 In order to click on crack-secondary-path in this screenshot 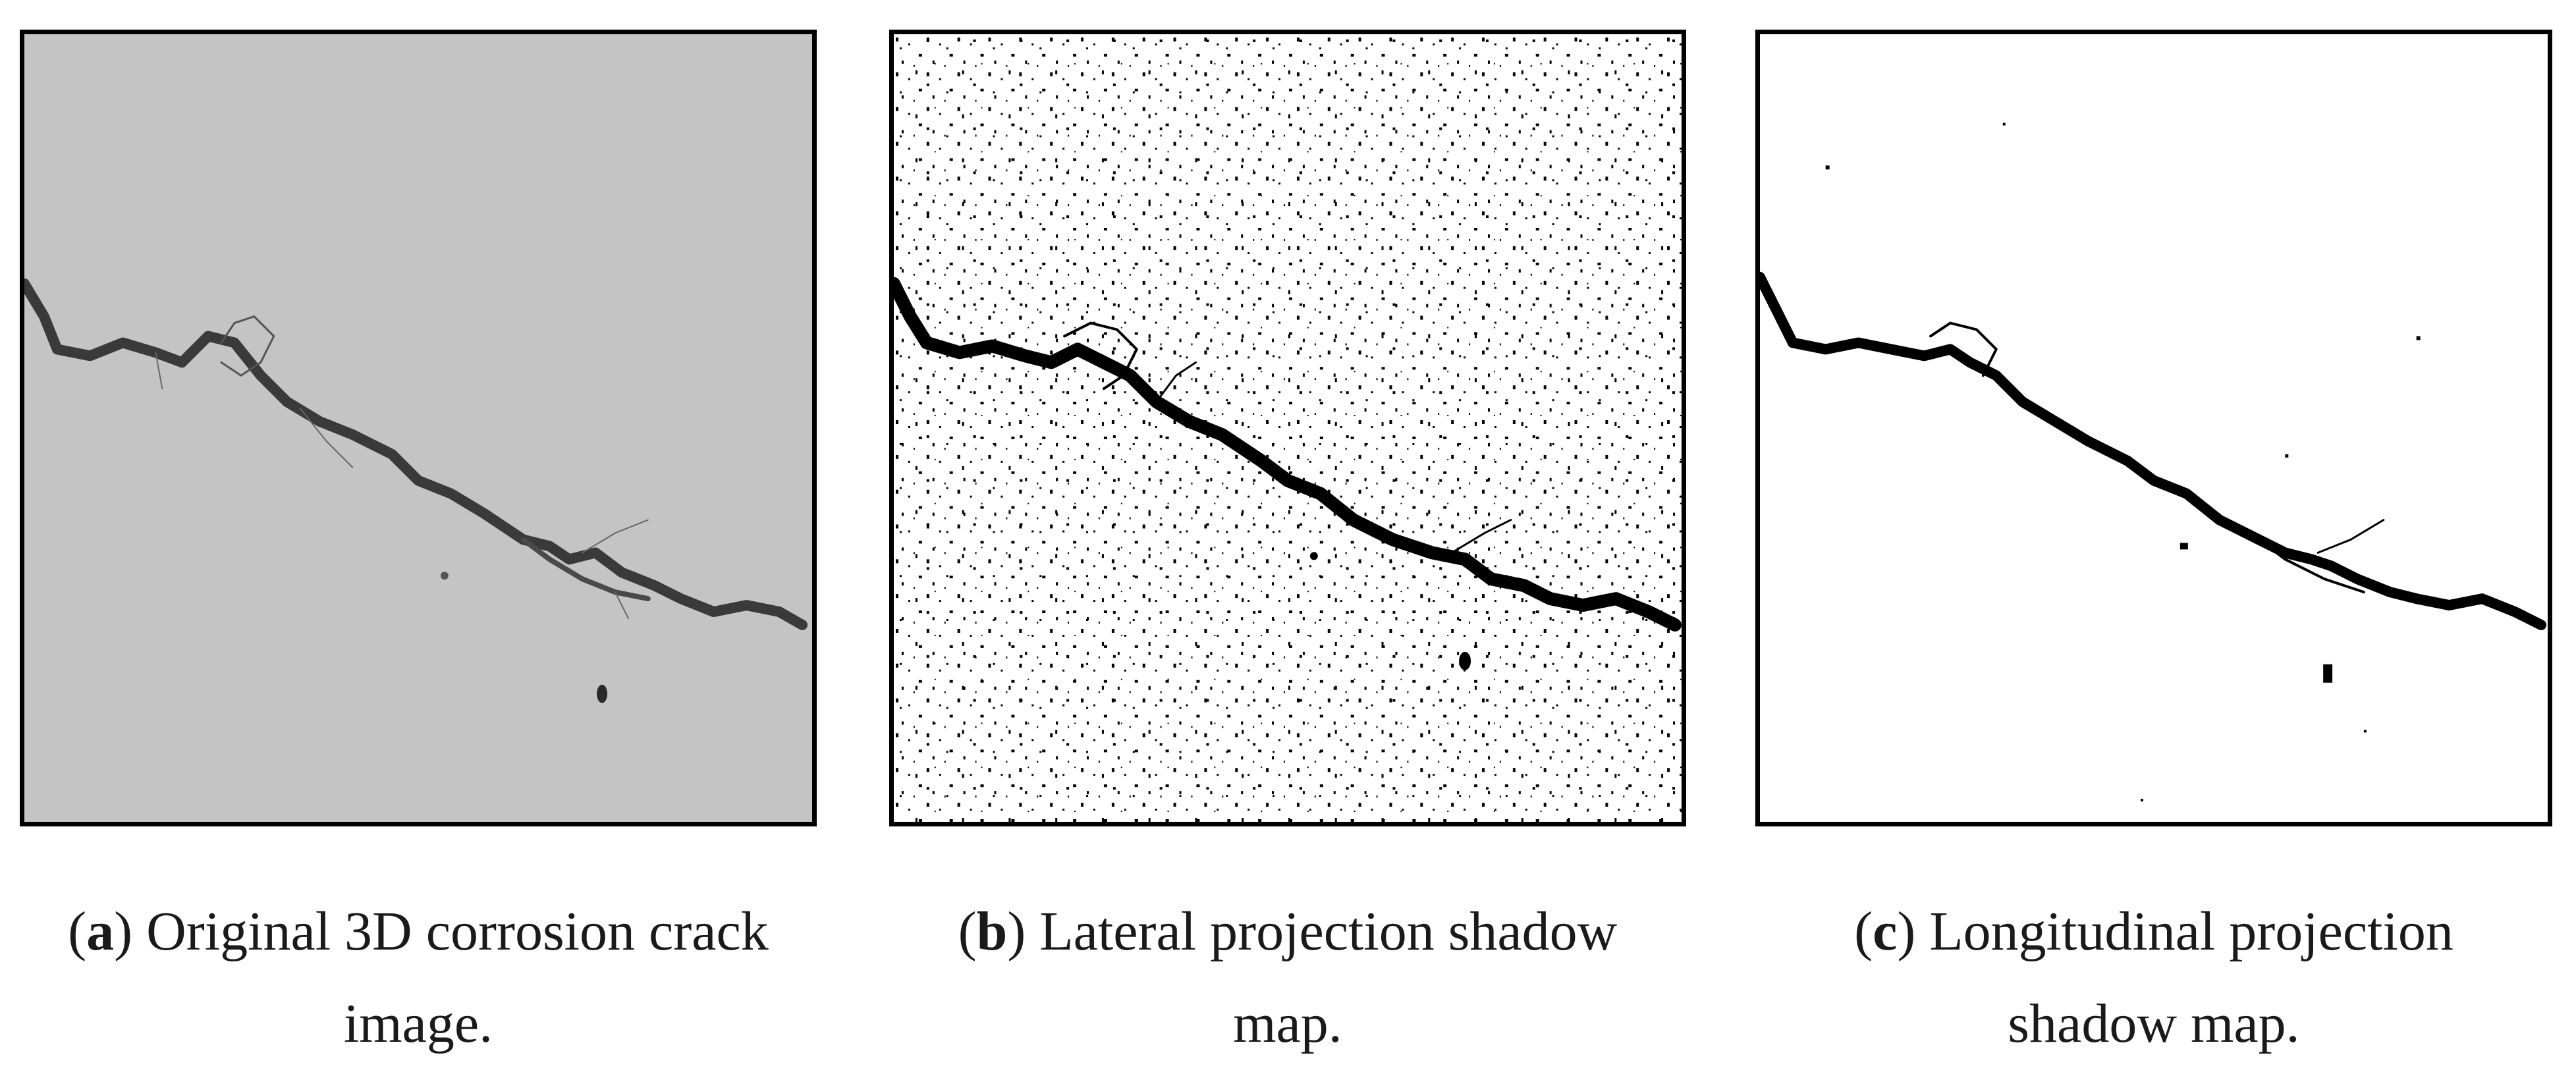, I will do `click(585, 569)`.